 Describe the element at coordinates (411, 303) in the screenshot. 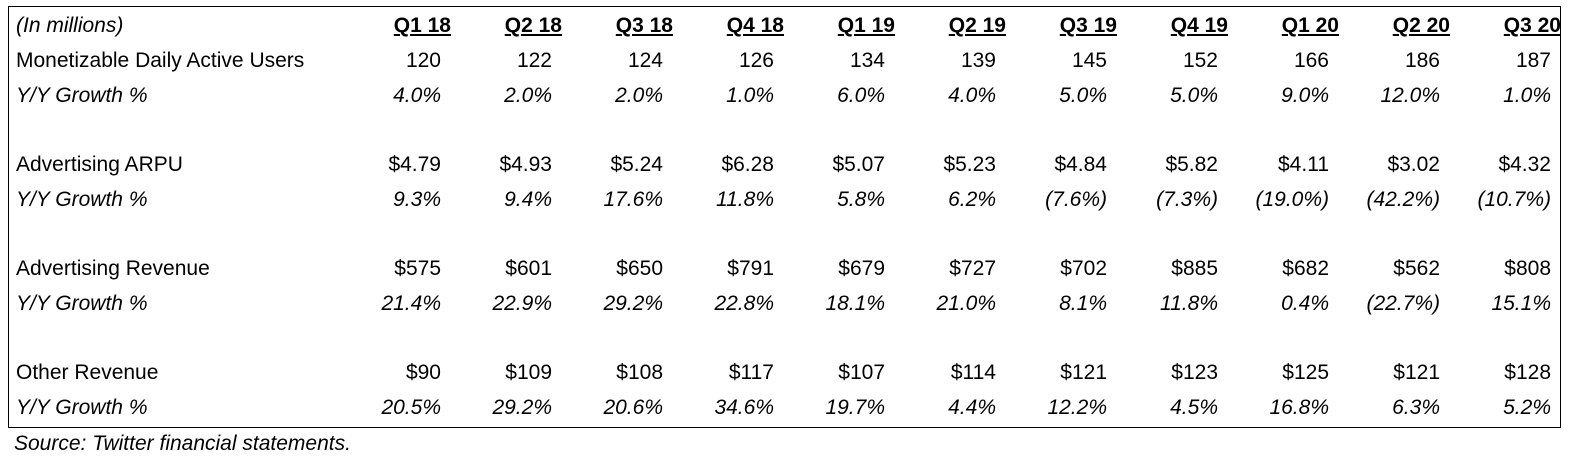

I see `growth-value-cell: 21.4%` at that location.